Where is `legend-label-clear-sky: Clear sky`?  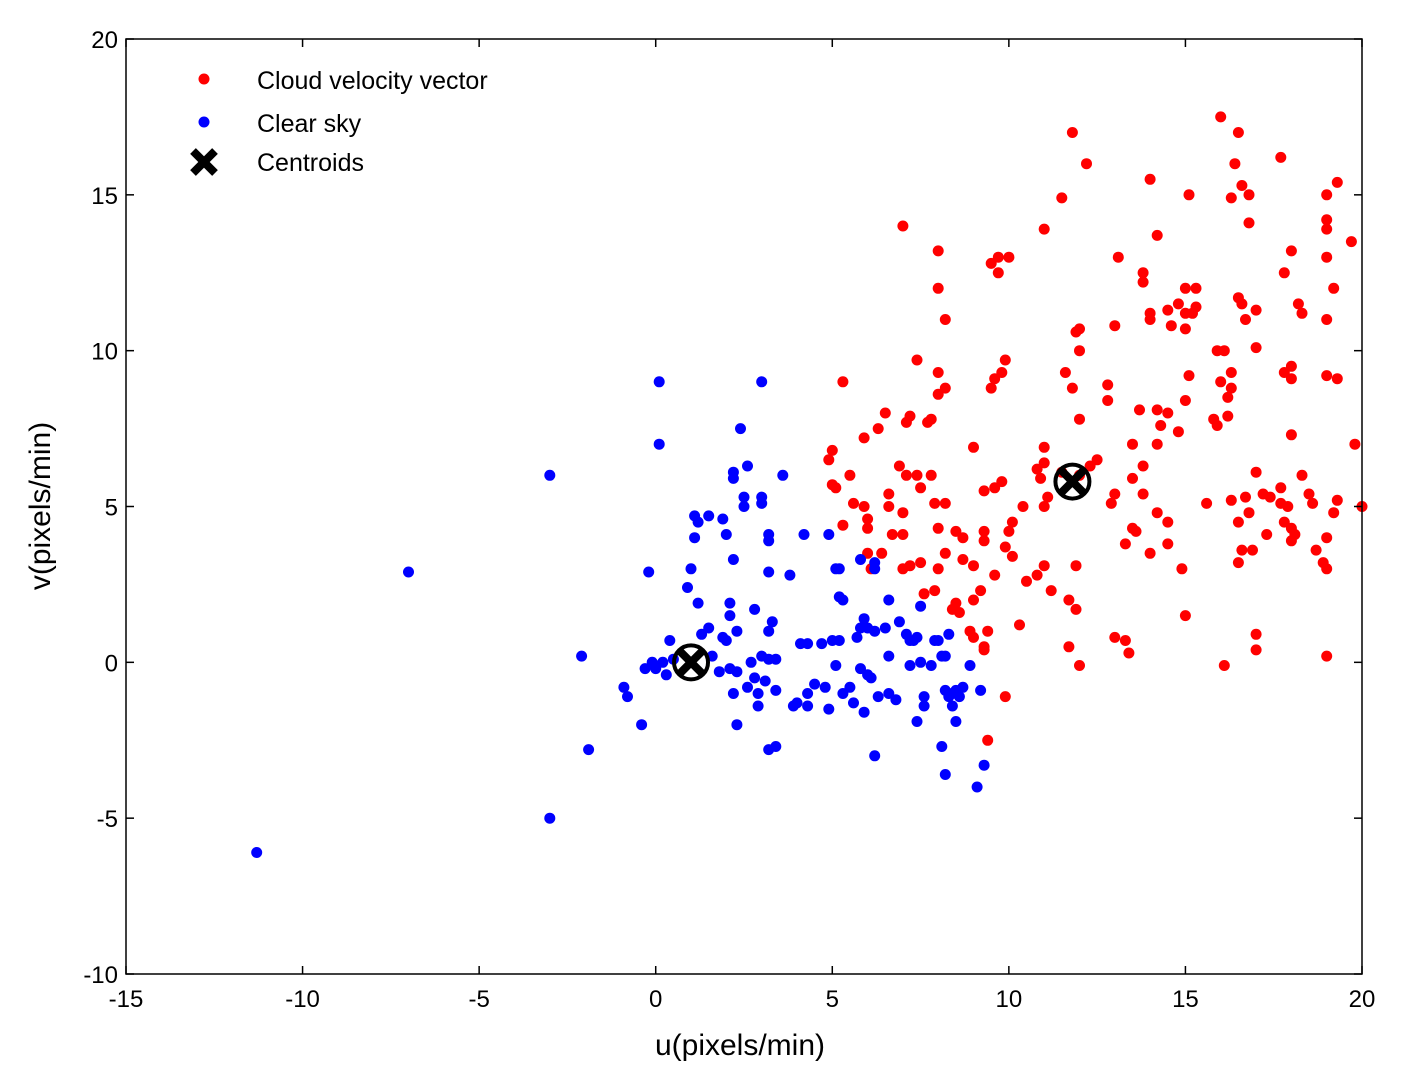
legend-label-clear-sky: Clear sky is located at coordinates (309, 124).